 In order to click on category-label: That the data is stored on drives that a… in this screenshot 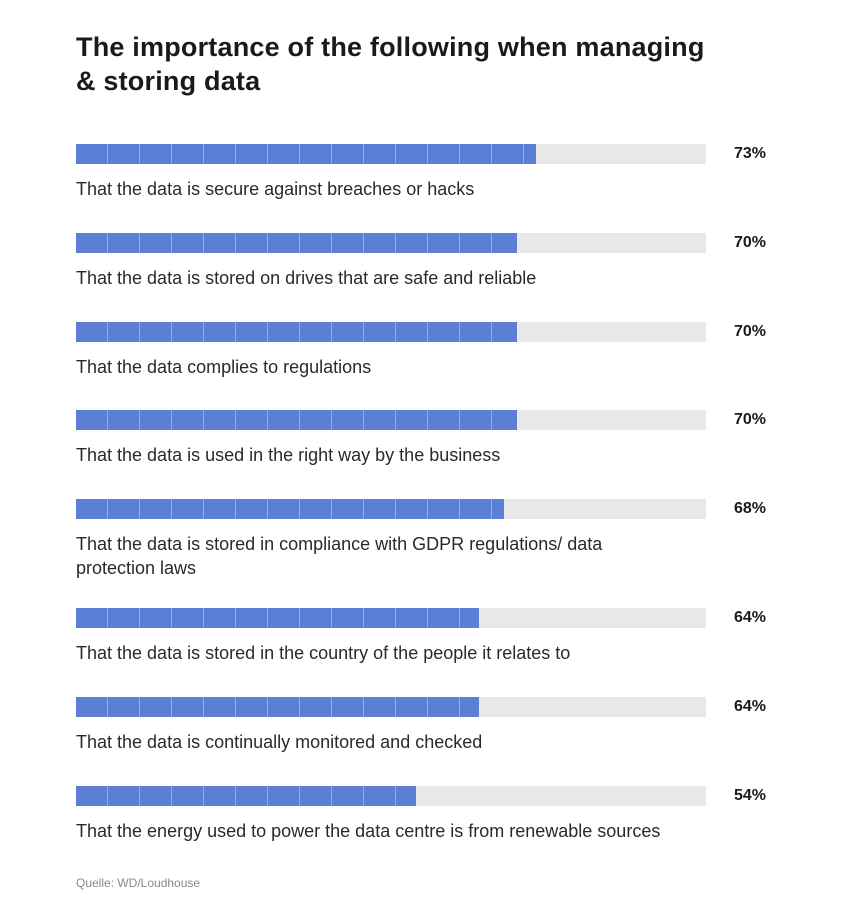, I will do `click(306, 278)`.